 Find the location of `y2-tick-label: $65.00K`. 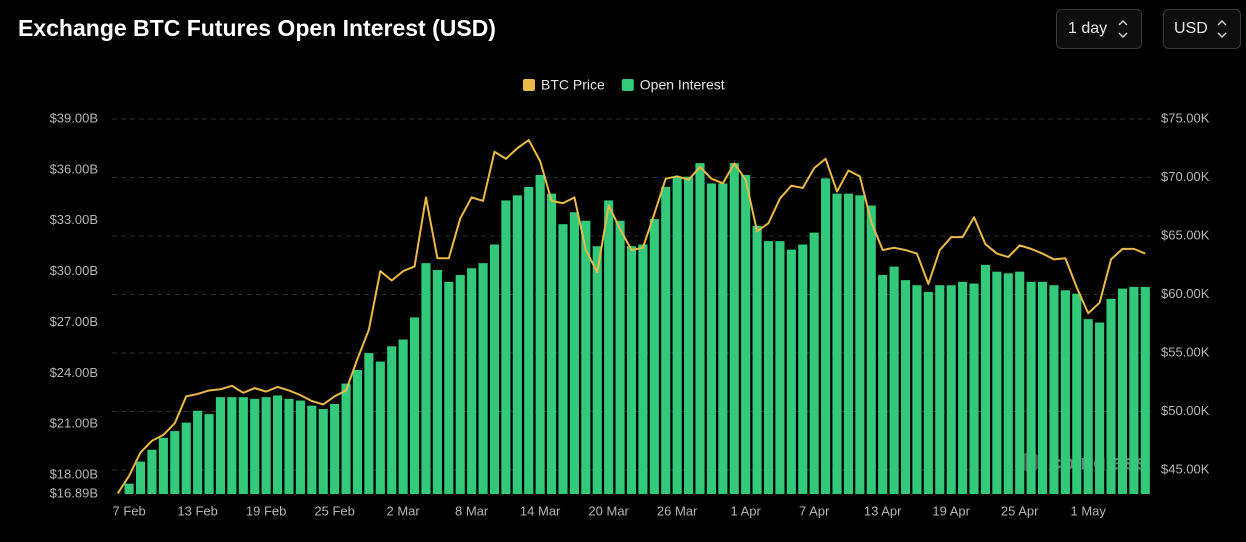

y2-tick-label: $65.00K is located at coordinates (1185, 234).